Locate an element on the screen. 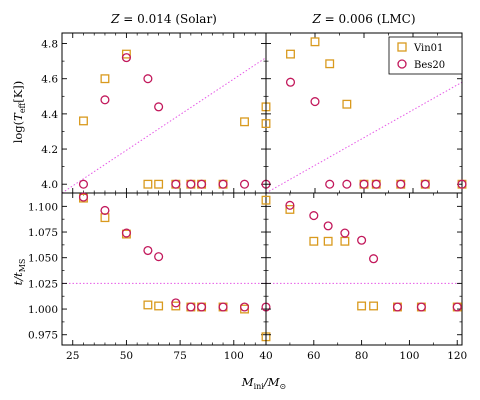 Image resolution: width=480 pixels, height=400 pixels. x-tick-label: 60 is located at coordinates (313, 356).